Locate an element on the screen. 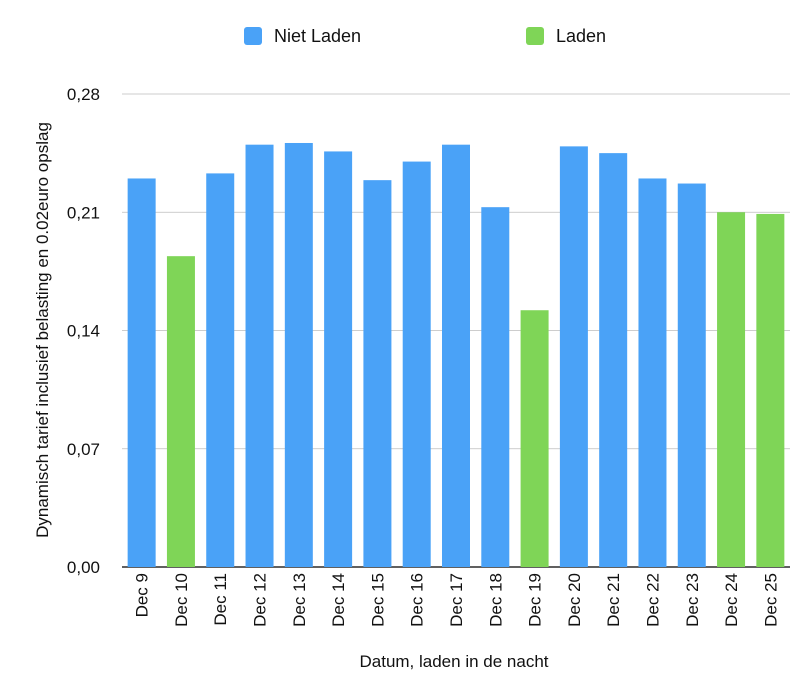 Image resolution: width=800 pixels, height=682 pixels. legend-item-laden: Laden is located at coordinates (566, 36).